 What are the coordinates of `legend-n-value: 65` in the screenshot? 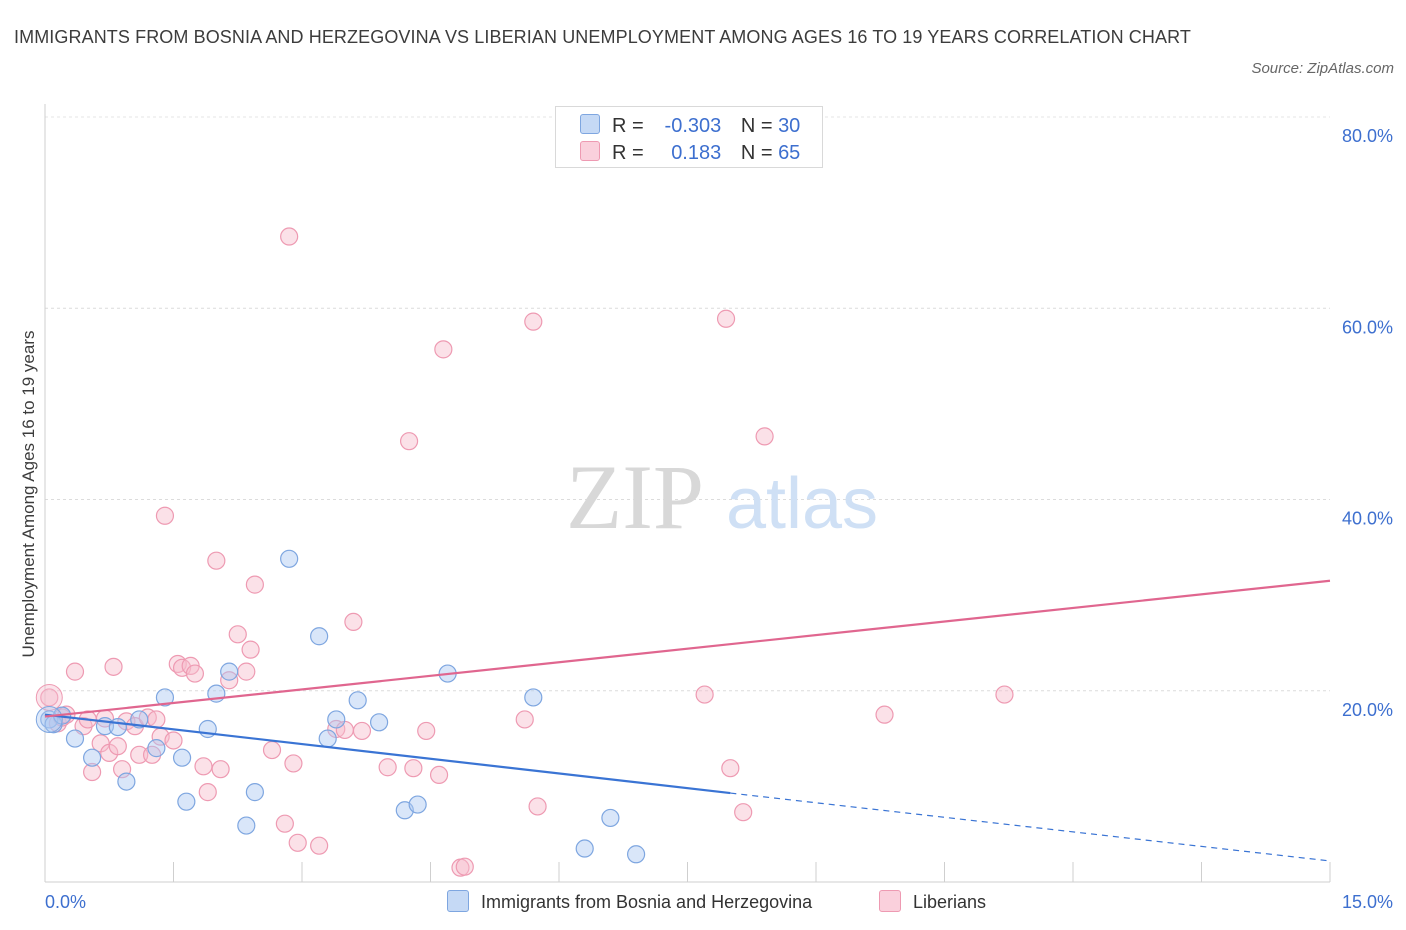 It's located at (789, 153).